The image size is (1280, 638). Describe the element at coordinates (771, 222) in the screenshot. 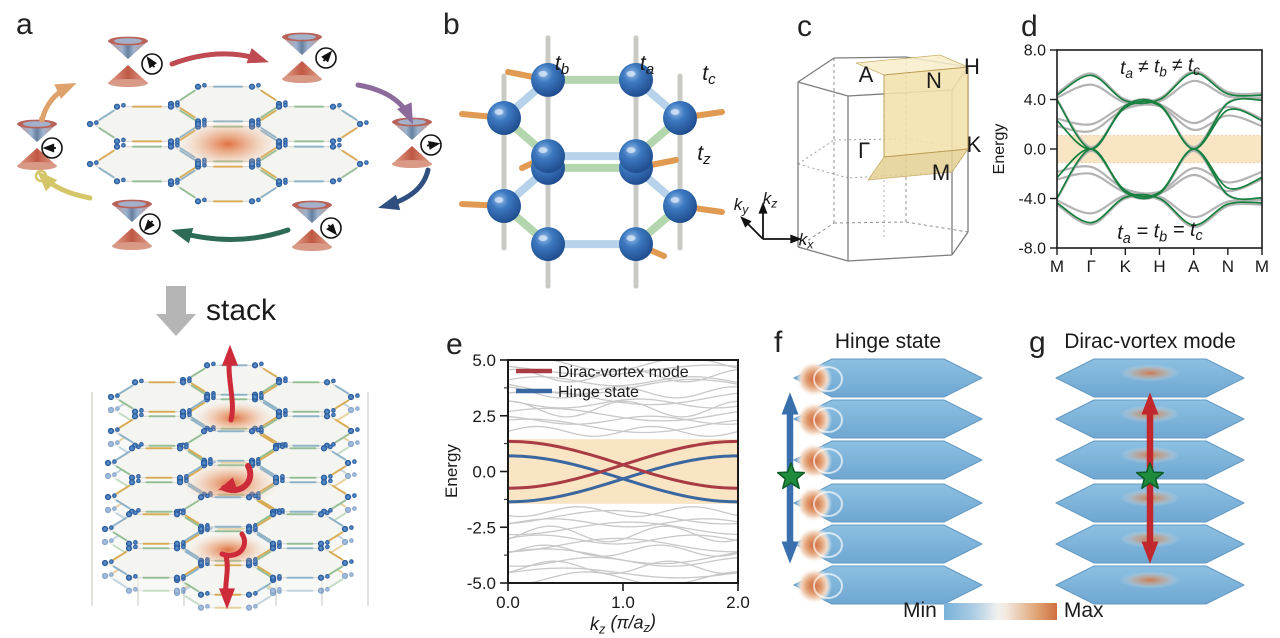

I see `k-axes-icon` at that location.